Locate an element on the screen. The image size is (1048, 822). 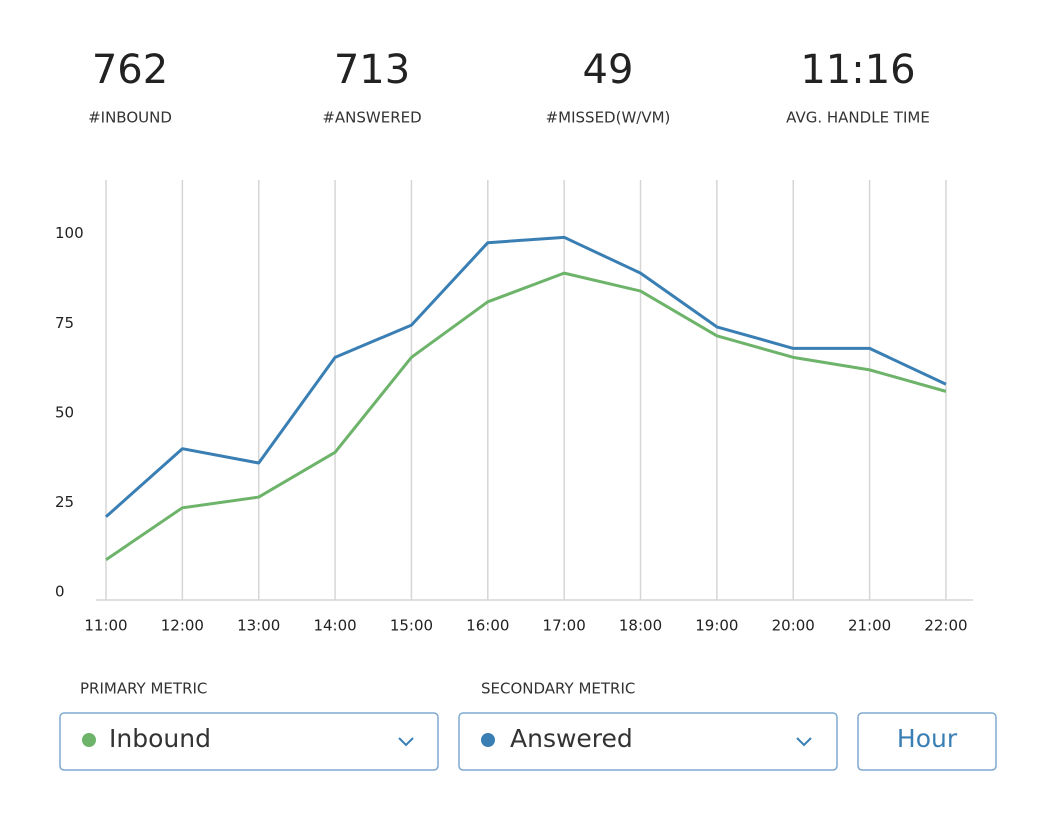
button-box is located at coordinates (927, 741).